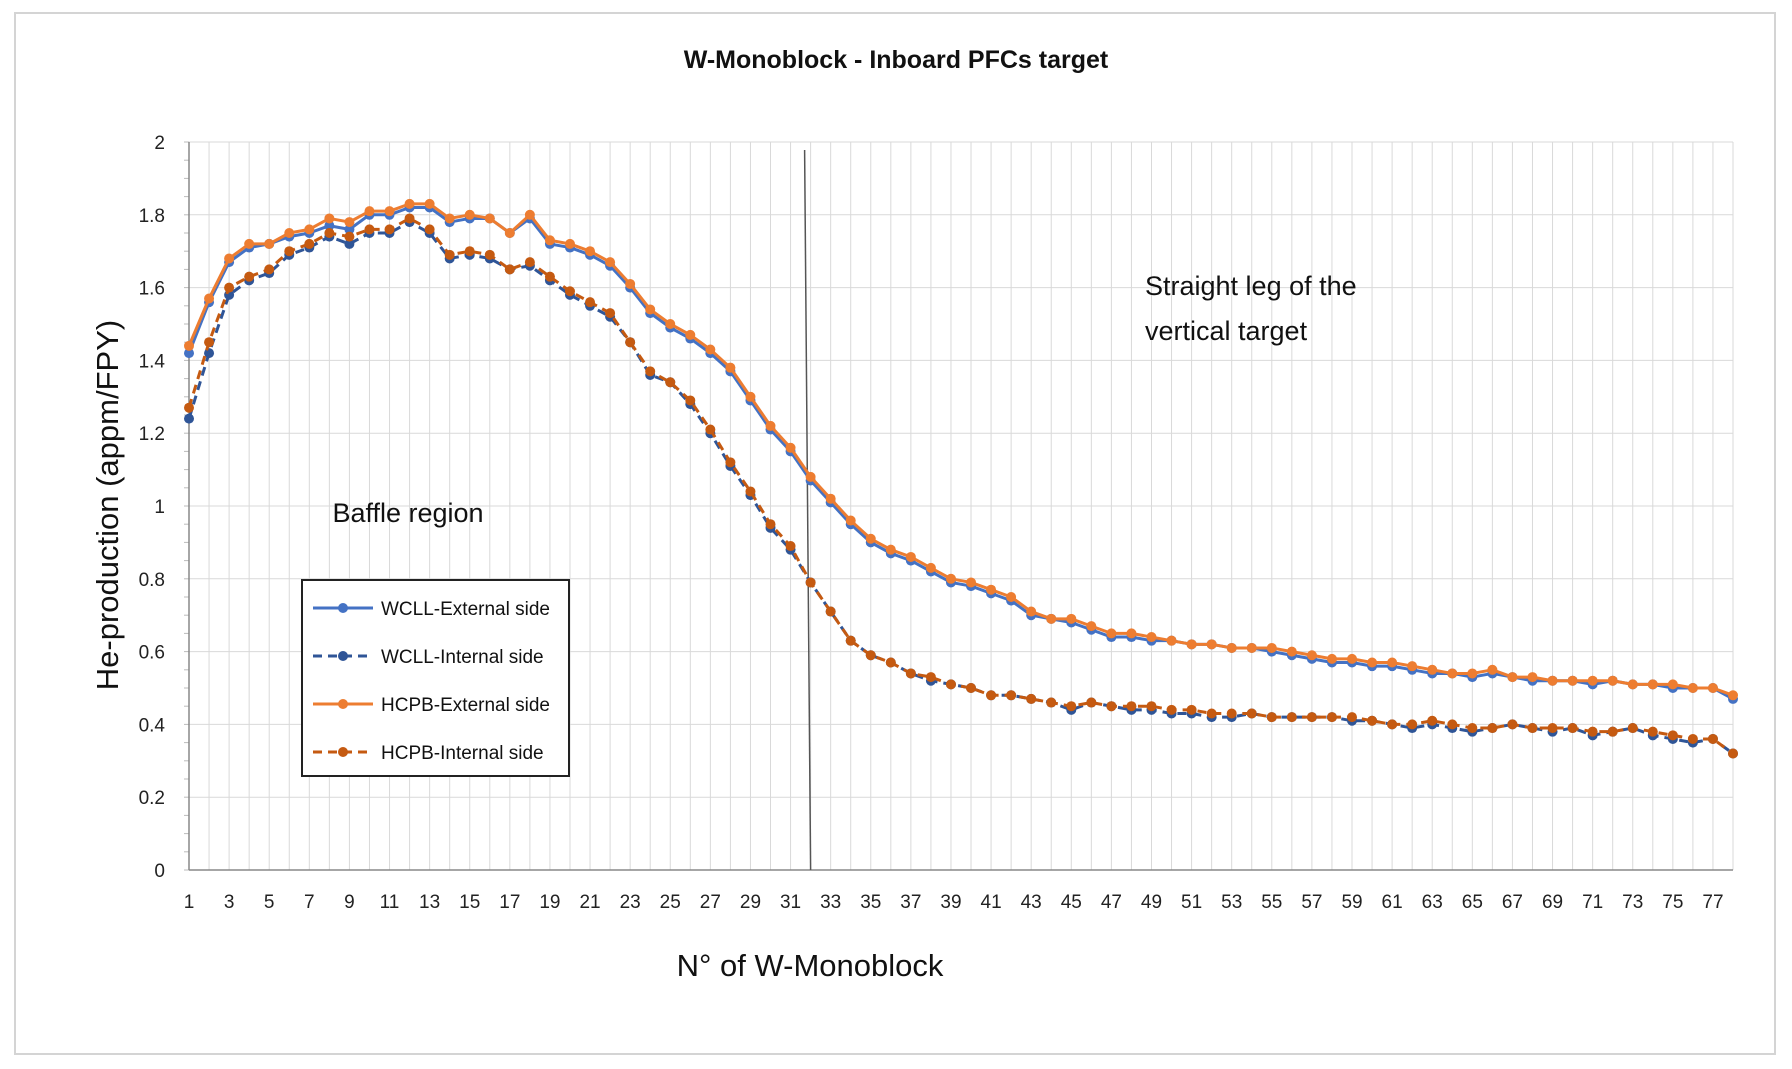 This screenshot has height=1069, width=1792. Describe the element at coordinates (152, 434) in the screenshot. I see `y-tick-label: 1.2` at that location.